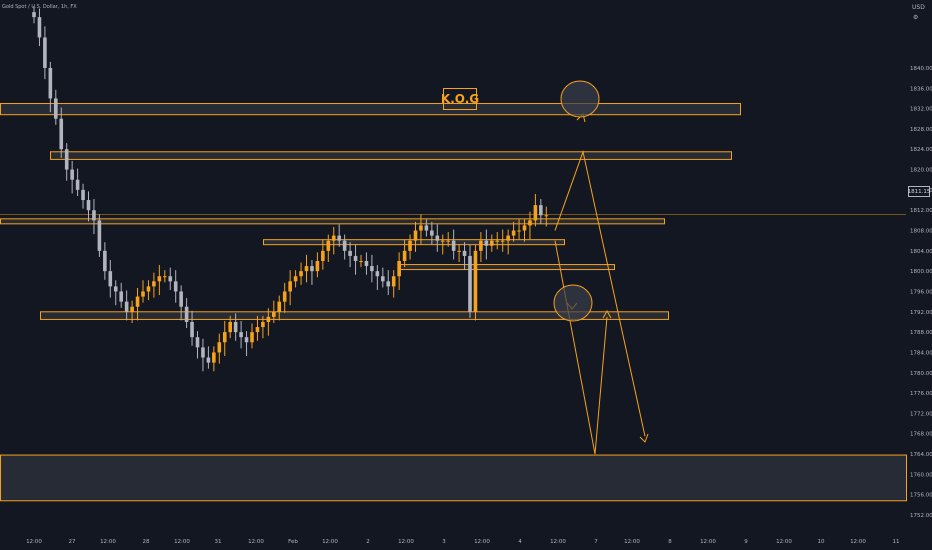 Image resolution: width=932 pixels, height=550 pixels. I want to click on x-axis-tick: 31, so click(218, 542).